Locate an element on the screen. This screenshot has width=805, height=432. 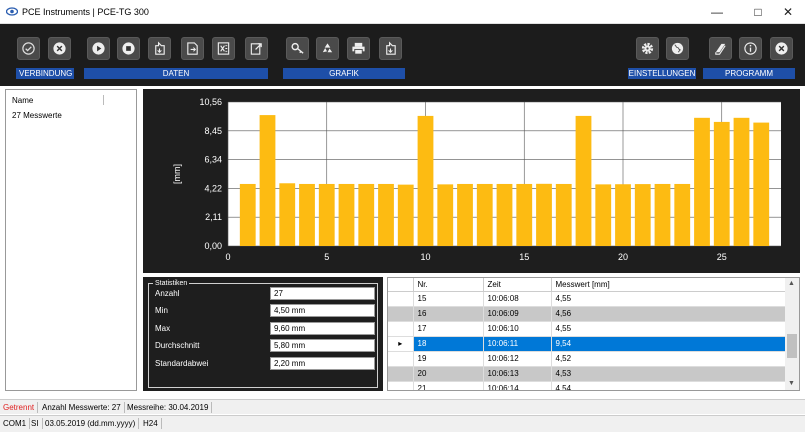
cell-nr: 18 is located at coordinates (448, 344).